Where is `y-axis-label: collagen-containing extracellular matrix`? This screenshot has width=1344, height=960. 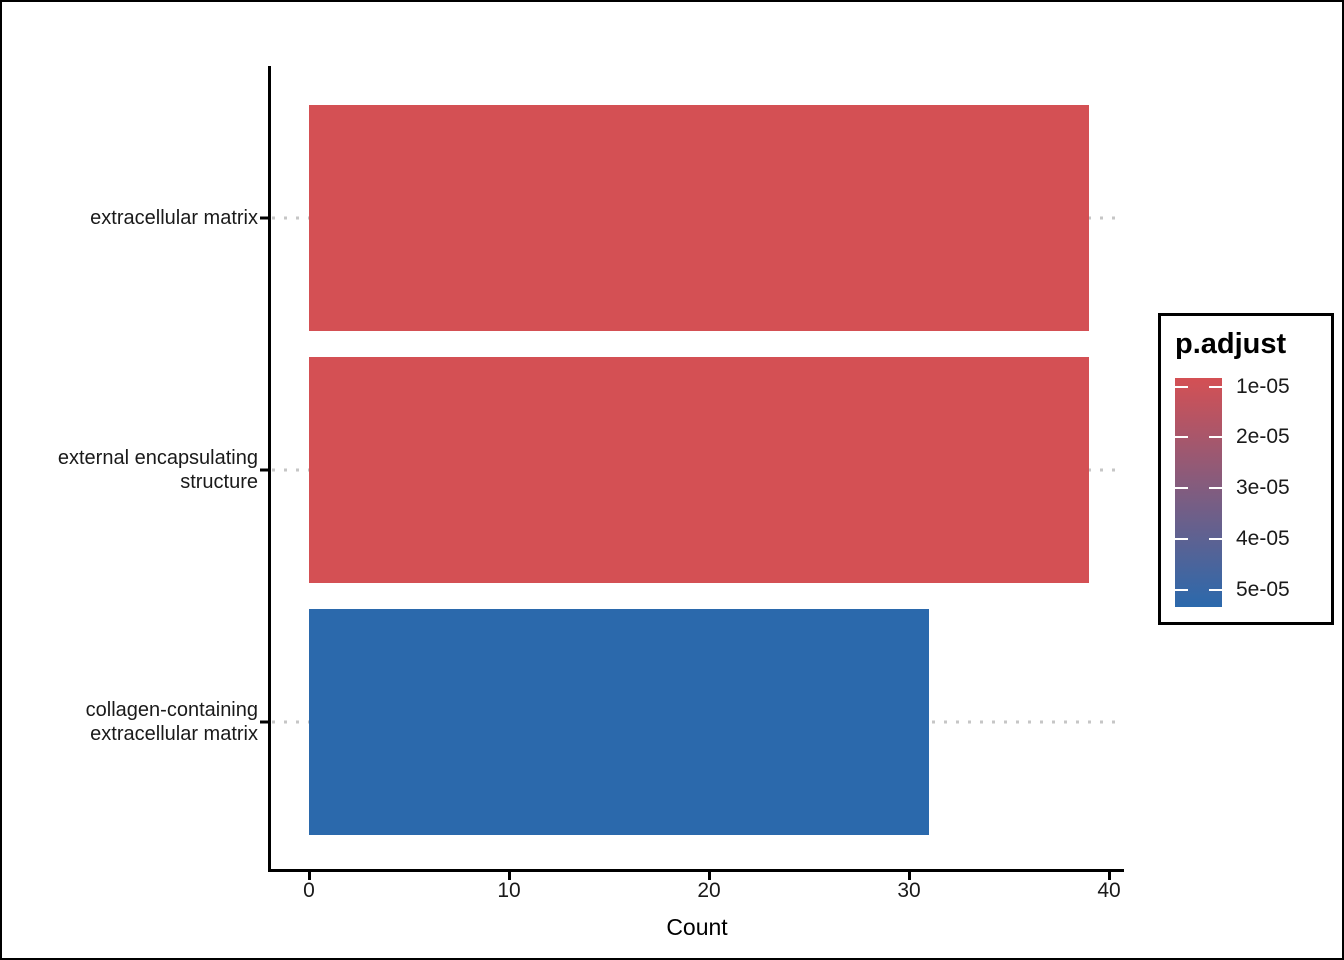 y-axis-label: collagen-containing extracellular matrix is located at coordinates (171, 722).